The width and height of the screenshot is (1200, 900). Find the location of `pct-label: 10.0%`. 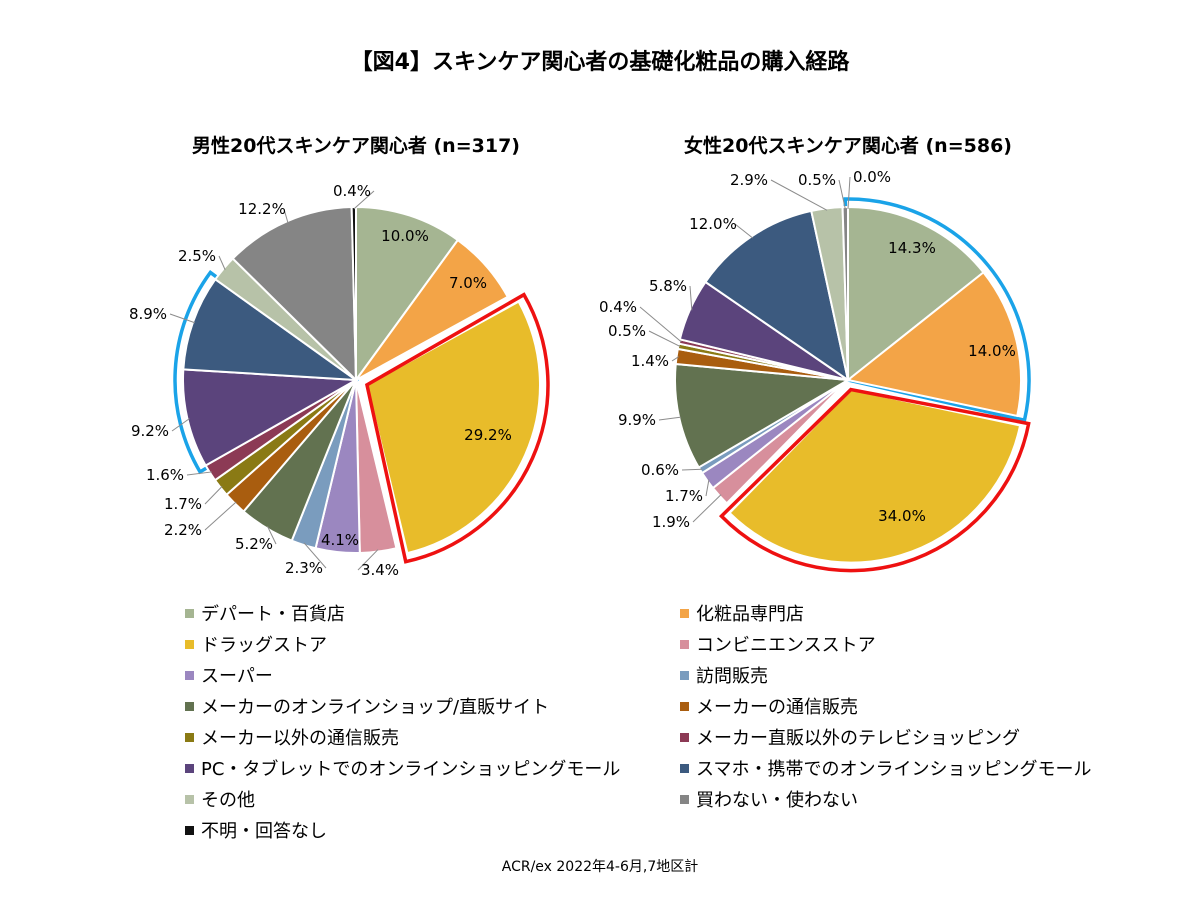

pct-label: 10.0% is located at coordinates (405, 236).